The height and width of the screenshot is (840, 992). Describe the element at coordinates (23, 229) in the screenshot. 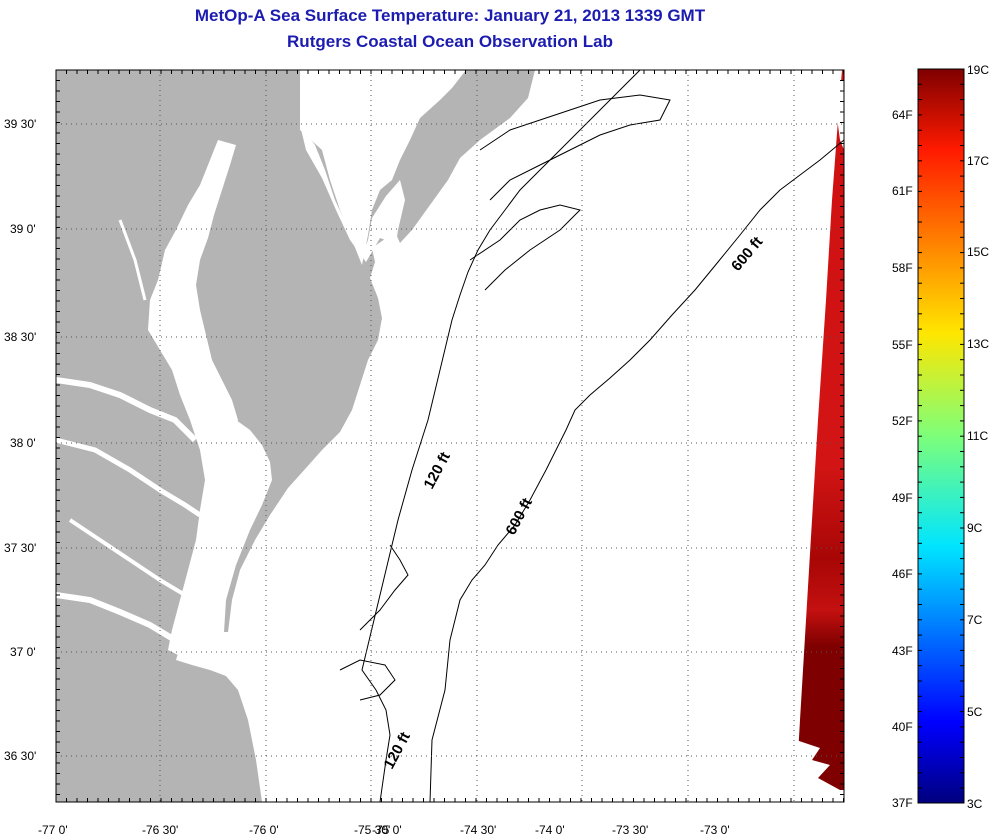

I see `lat-tick-label: 39 0'` at that location.